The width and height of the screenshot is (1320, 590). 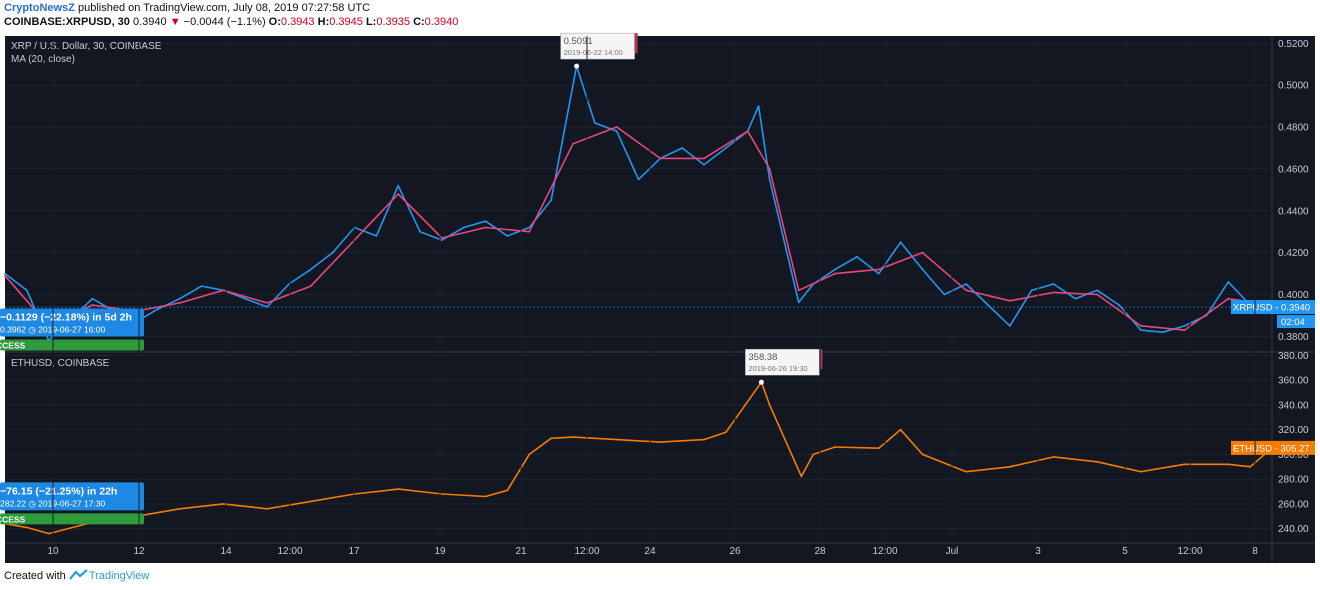 I want to click on price-change: −0.0044 (−1.1%), so click(x=224, y=22).